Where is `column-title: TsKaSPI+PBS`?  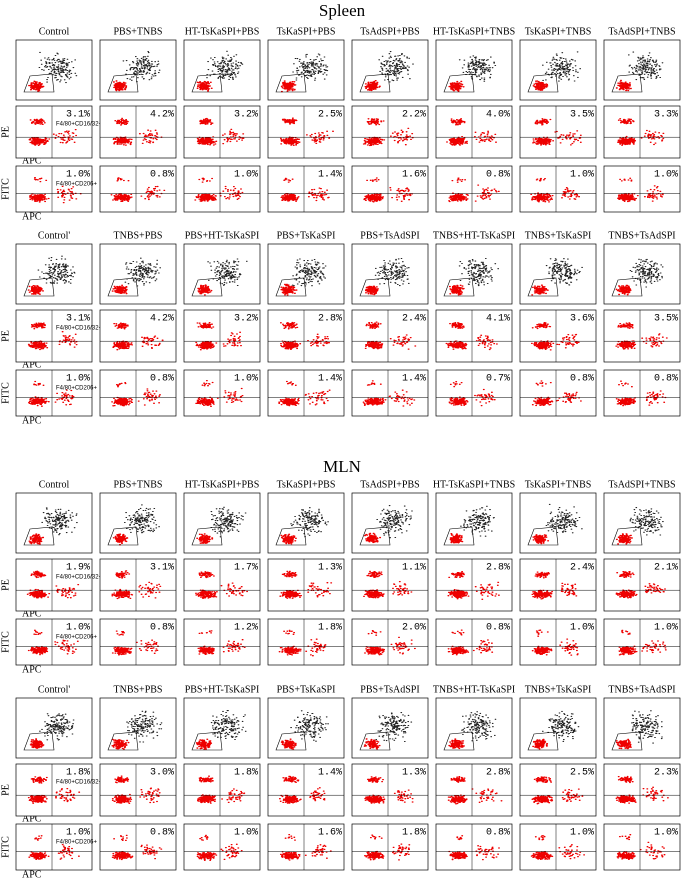
column-title: TsKaSPI+PBS is located at coordinates (306, 31).